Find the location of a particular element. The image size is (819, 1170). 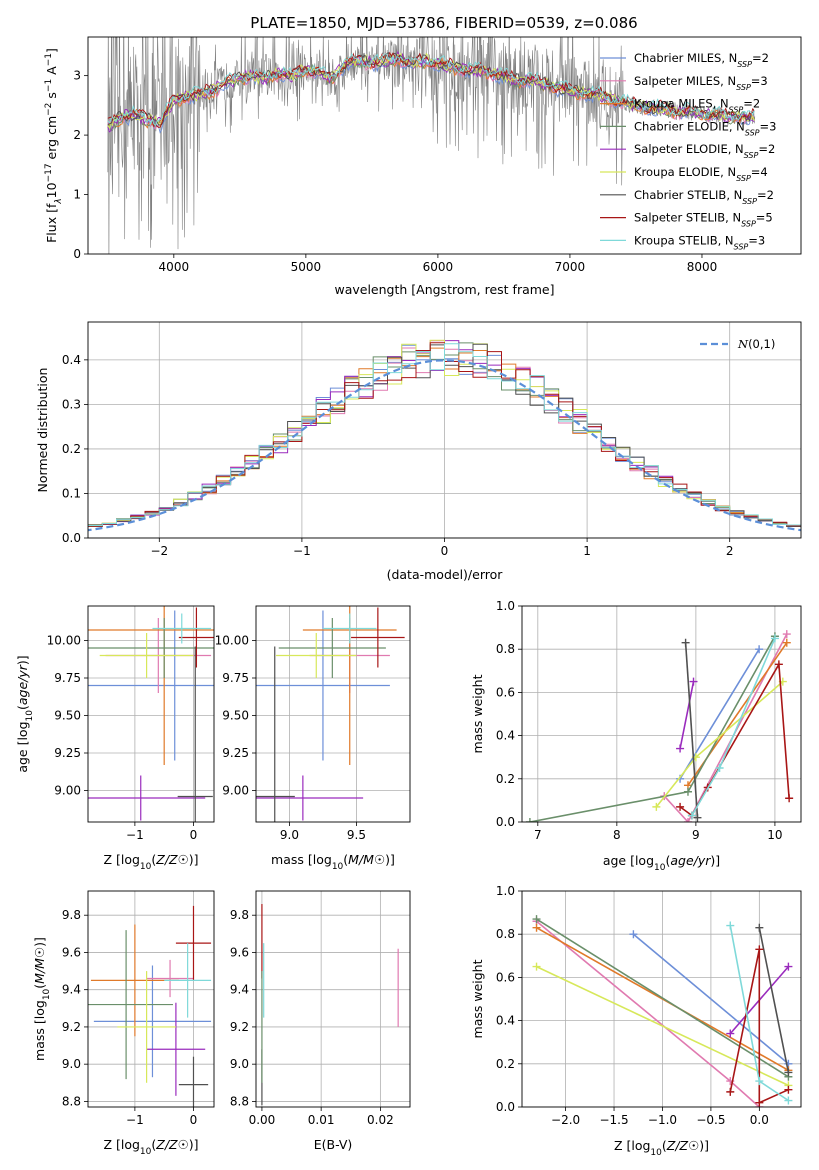

x-tick-label: 2 is located at coordinates (730, 551).